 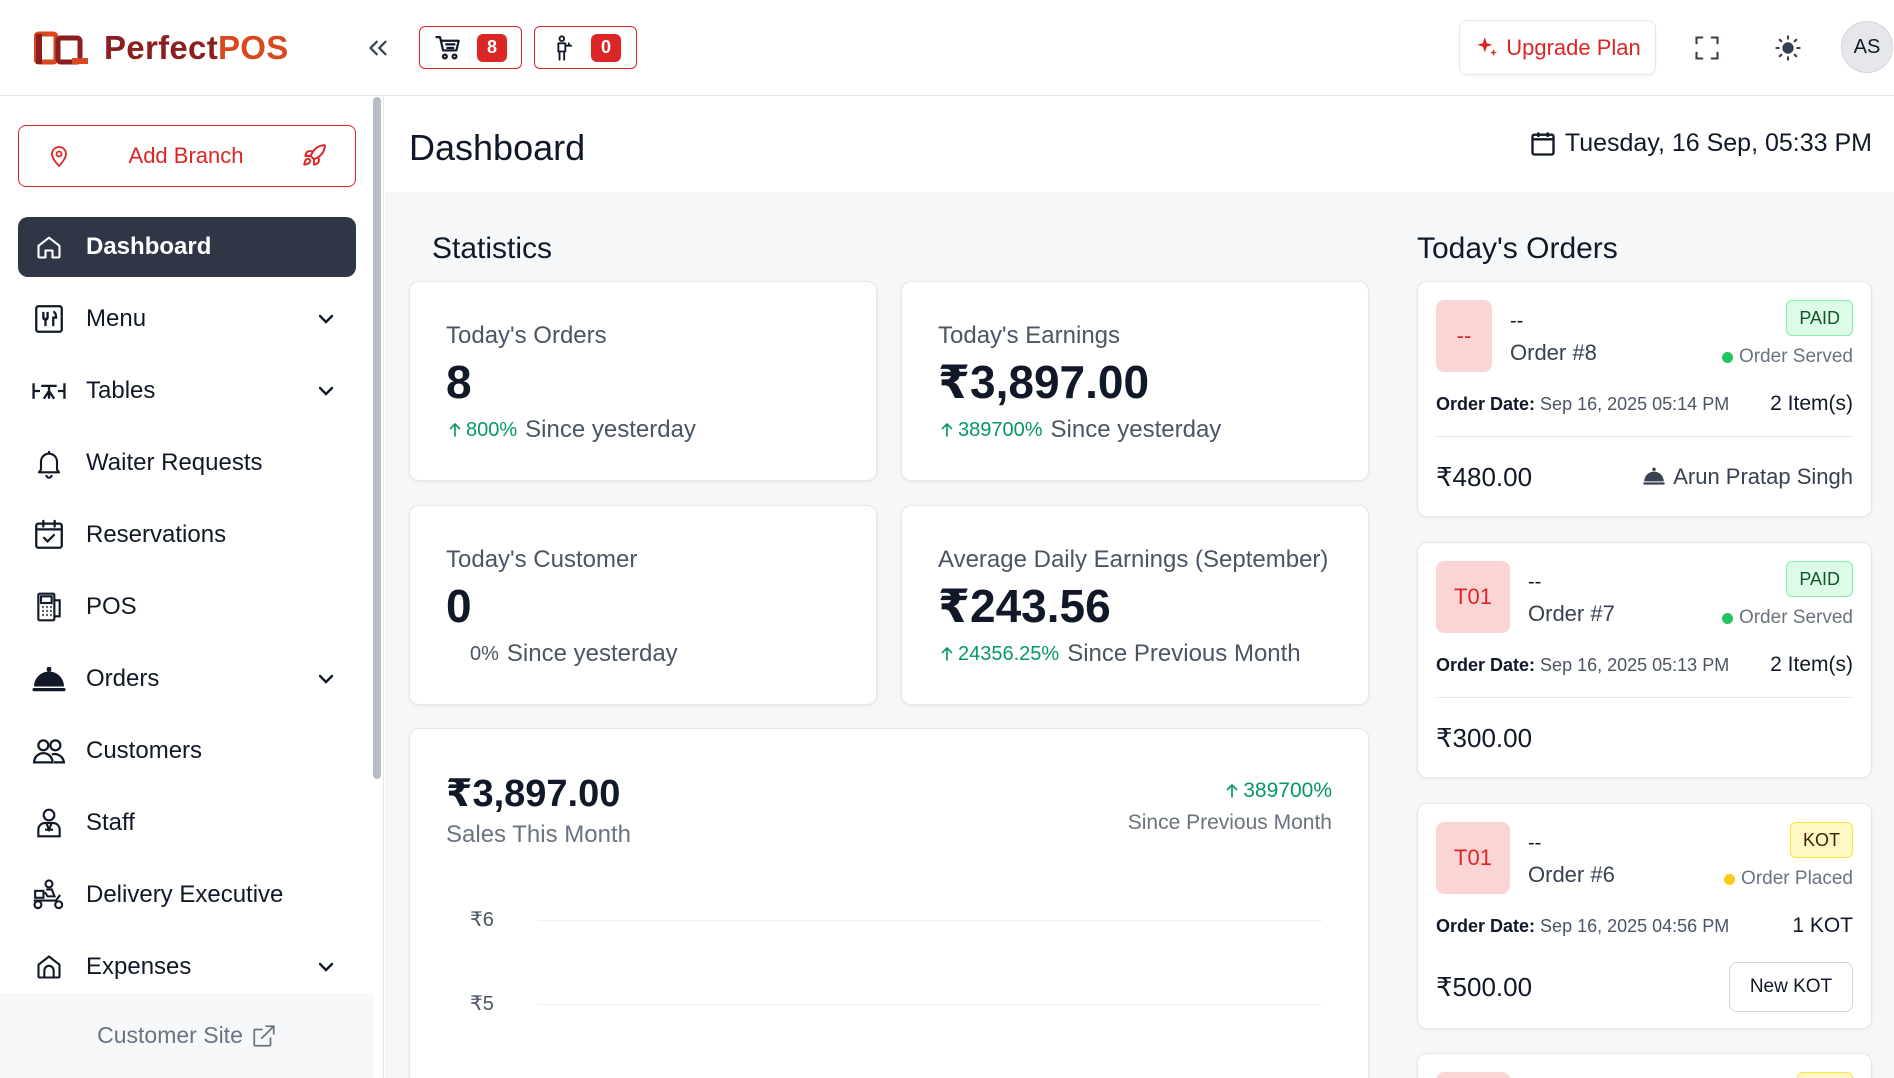 What do you see at coordinates (585, 47) in the screenshot?
I see `waiter-calls-button: 0` at bounding box center [585, 47].